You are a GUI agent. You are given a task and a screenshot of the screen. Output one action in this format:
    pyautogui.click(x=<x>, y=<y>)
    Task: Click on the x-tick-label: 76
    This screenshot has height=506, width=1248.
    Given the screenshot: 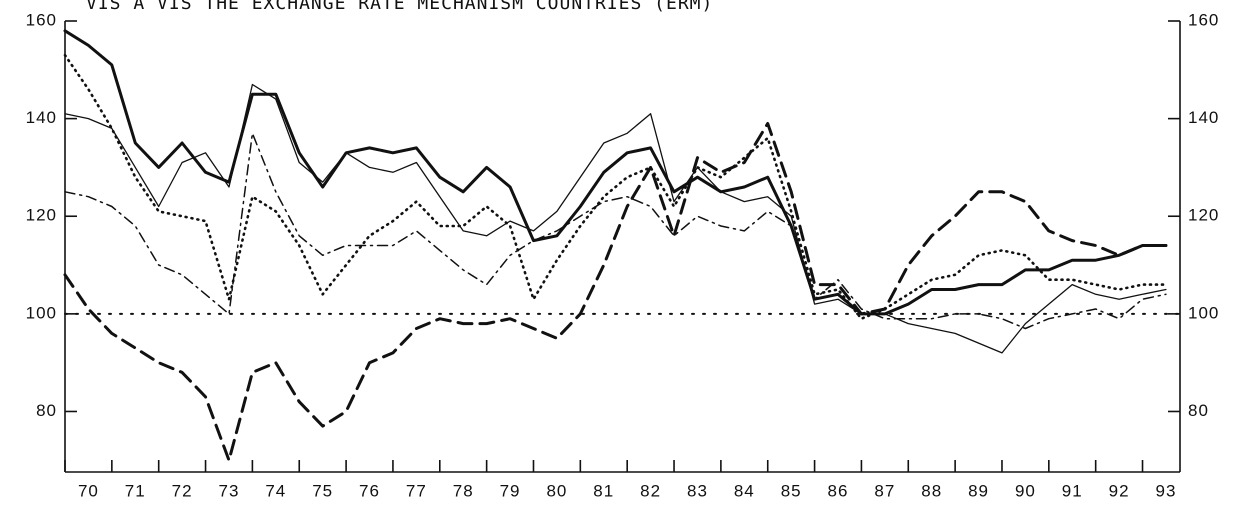 What is the action you would take?
    pyautogui.click(x=369, y=490)
    